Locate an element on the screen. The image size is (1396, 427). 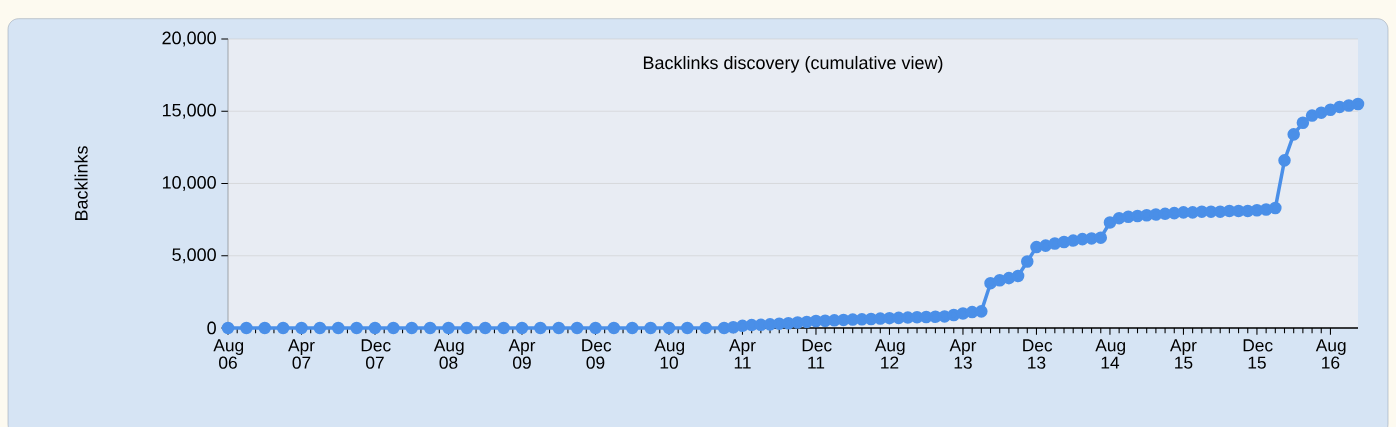
y-tick-label: 0 is located at coordinates (211, 328).